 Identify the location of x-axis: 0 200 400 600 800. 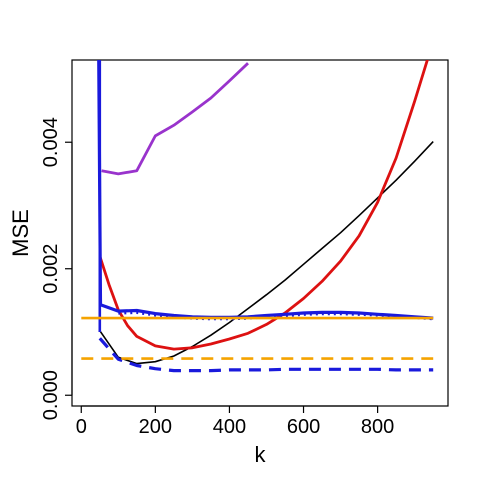
(235, 421).